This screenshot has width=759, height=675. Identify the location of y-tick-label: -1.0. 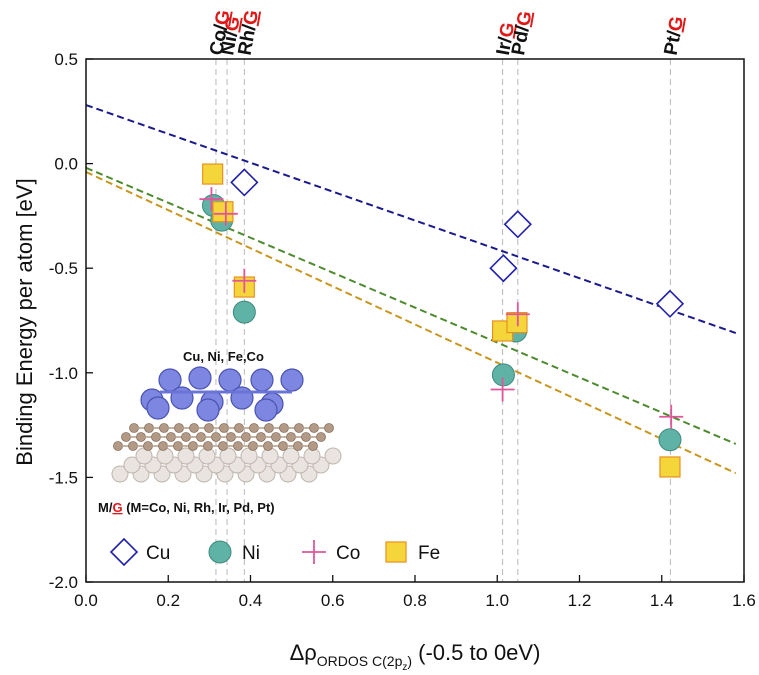
(63, 373).